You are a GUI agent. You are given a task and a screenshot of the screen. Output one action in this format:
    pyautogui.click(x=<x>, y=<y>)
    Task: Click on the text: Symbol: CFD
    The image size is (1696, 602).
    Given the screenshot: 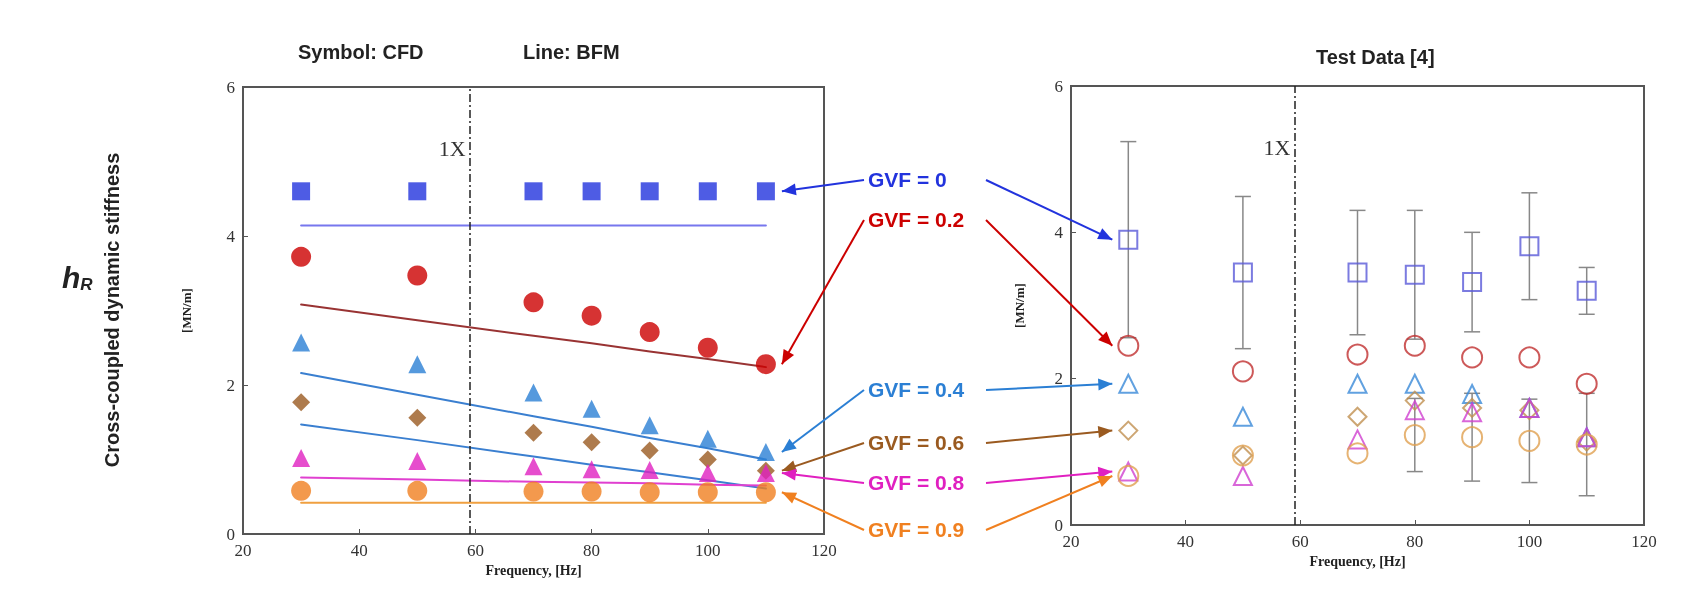 What is the action you would take?
    pyautogui.click(x=361, y=52)
    